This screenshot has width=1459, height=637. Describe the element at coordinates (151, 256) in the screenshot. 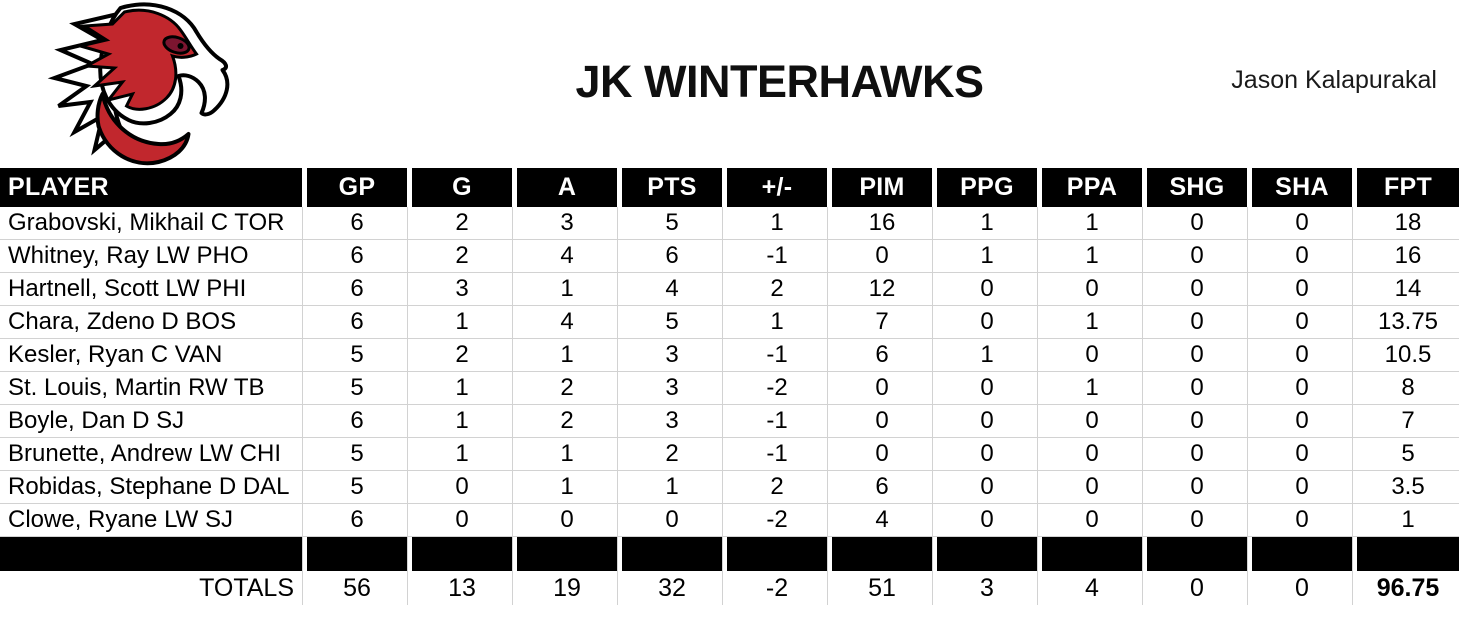

I see `player-name-cell: Whitney, Ray LW PHO` at that location.